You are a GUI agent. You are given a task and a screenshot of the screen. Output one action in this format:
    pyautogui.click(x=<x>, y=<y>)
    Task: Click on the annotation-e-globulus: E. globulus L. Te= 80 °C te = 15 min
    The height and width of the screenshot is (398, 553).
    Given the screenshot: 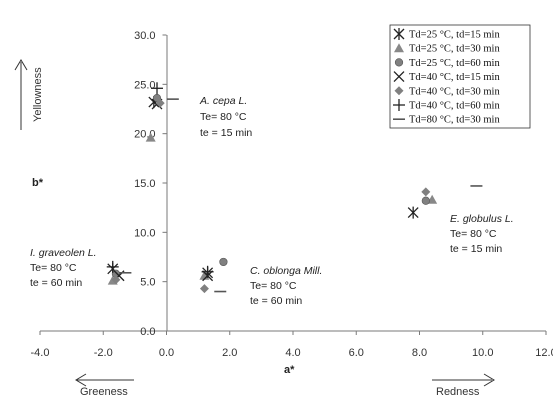 What is the action you would take?
    pyautogui.click(x=482, y=234)
    